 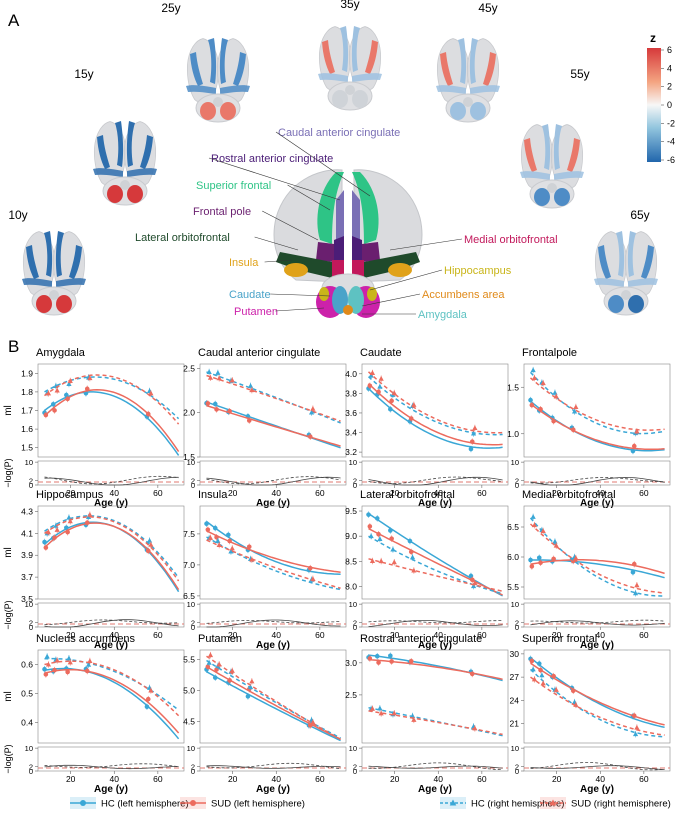 I want to click on region-label: Superior frontal, so click(x=233, y=186).